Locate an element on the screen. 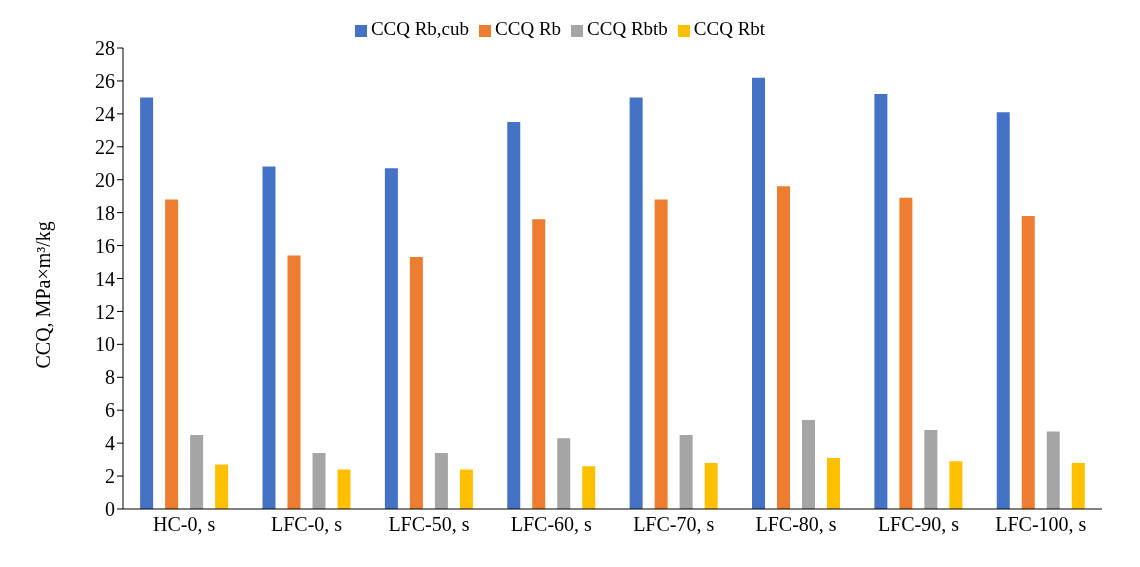 The height and width of the screenshot is (567, 1140). y-tick-label: 18 is located at coordinates (105, 212).